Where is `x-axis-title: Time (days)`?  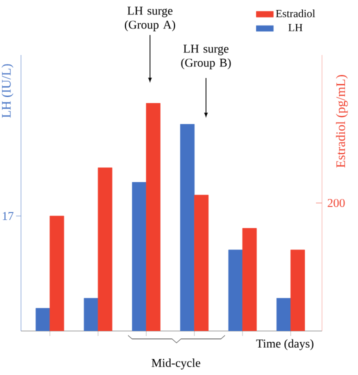 x-axis-title: Time (days) is located at coordinates (285, 344).